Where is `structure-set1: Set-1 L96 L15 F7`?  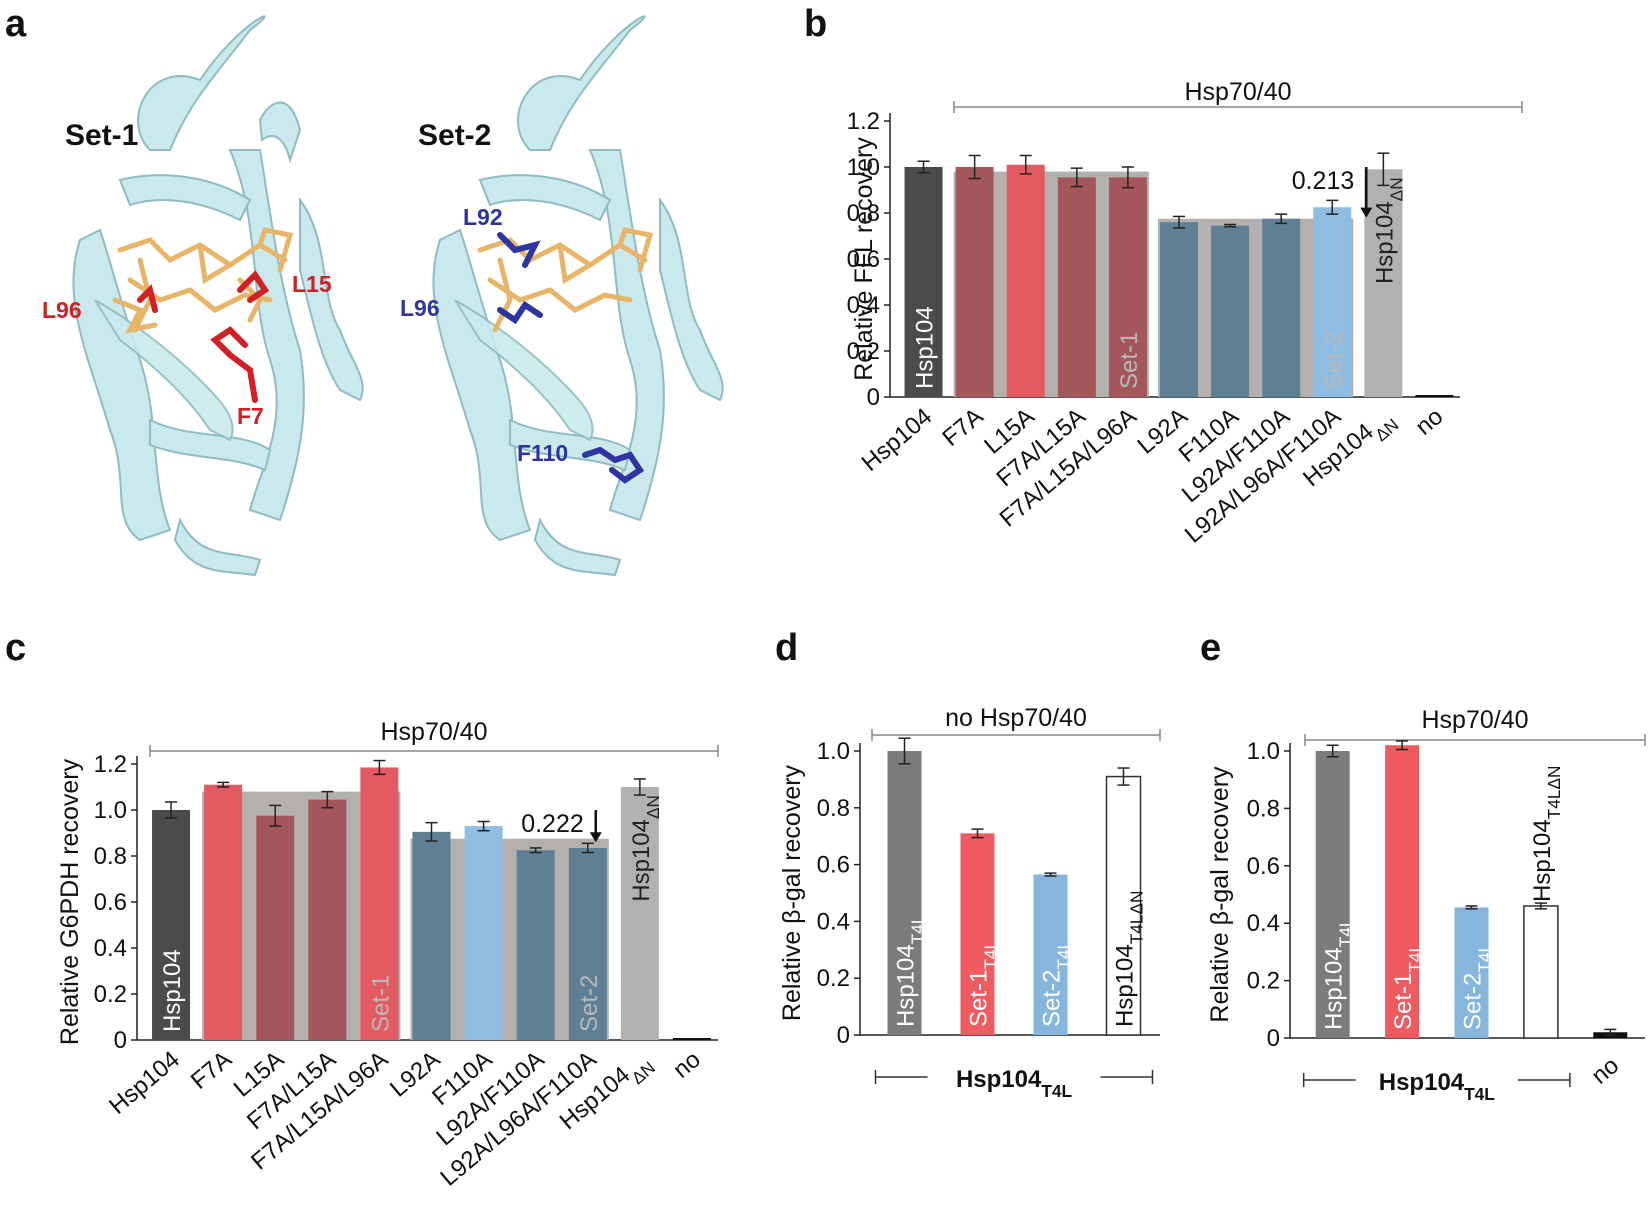 structure-set1: Set-1 L96 L15 F7 is located at coordinates (203, 296).